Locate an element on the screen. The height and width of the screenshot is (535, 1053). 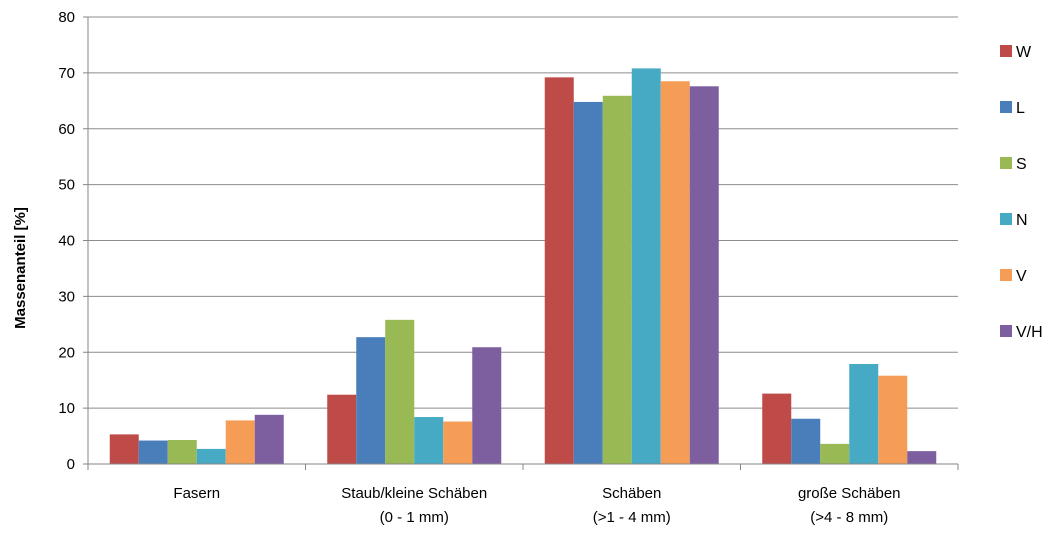
x-tick-label: (>1 - 4 mm) is located at coordinates (632, 517).